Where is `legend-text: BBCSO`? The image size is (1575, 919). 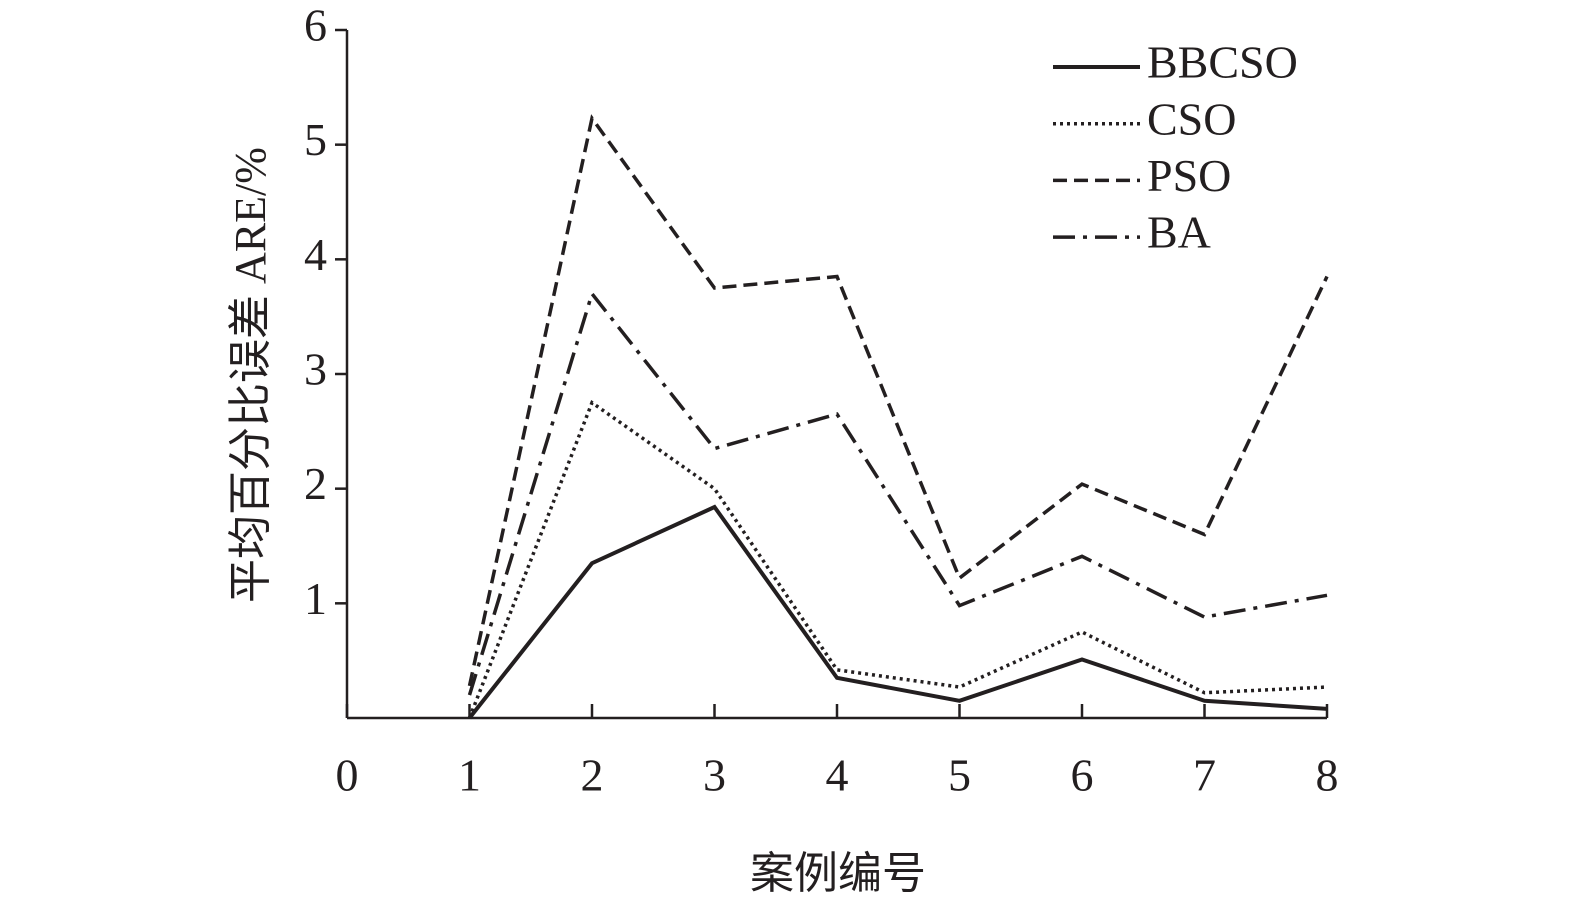
legend-text: BBCSO is located at coordinates (1222, 62).